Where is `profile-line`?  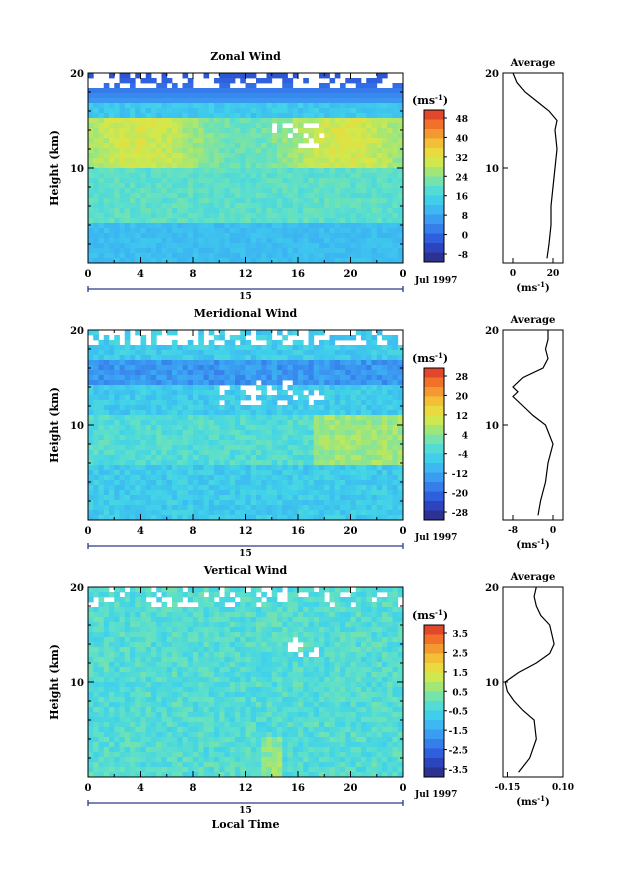
profile-line is located at coordinates (535, 165).